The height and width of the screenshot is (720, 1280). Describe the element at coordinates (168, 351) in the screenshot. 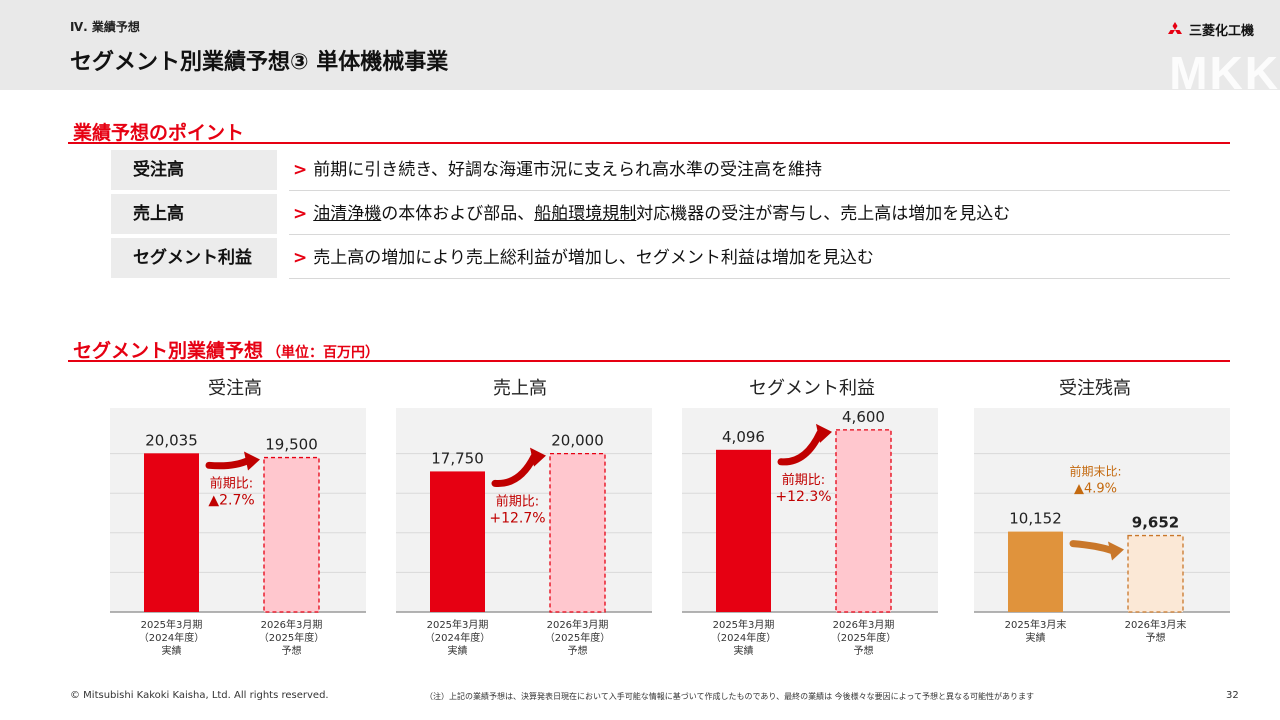

I see `forecast-title-text: セグメント別業績予想` at that location.